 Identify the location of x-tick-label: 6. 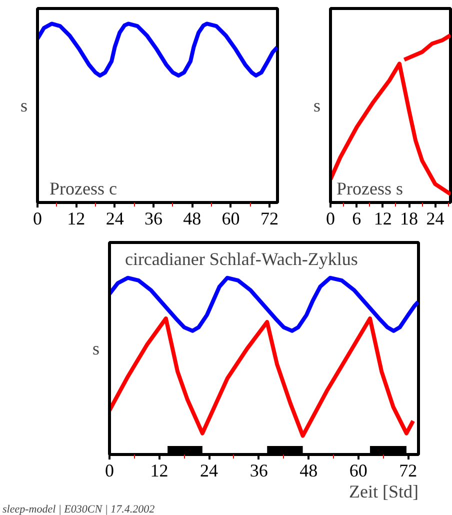
(357, 218).